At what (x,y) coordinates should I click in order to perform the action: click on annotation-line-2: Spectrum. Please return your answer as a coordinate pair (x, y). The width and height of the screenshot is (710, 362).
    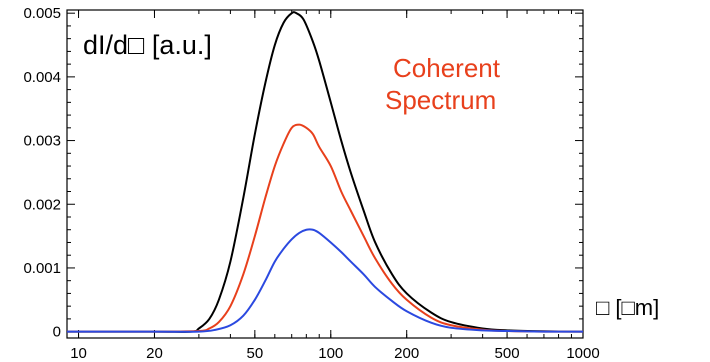
    Looking at the image, I should click on (440, 100).